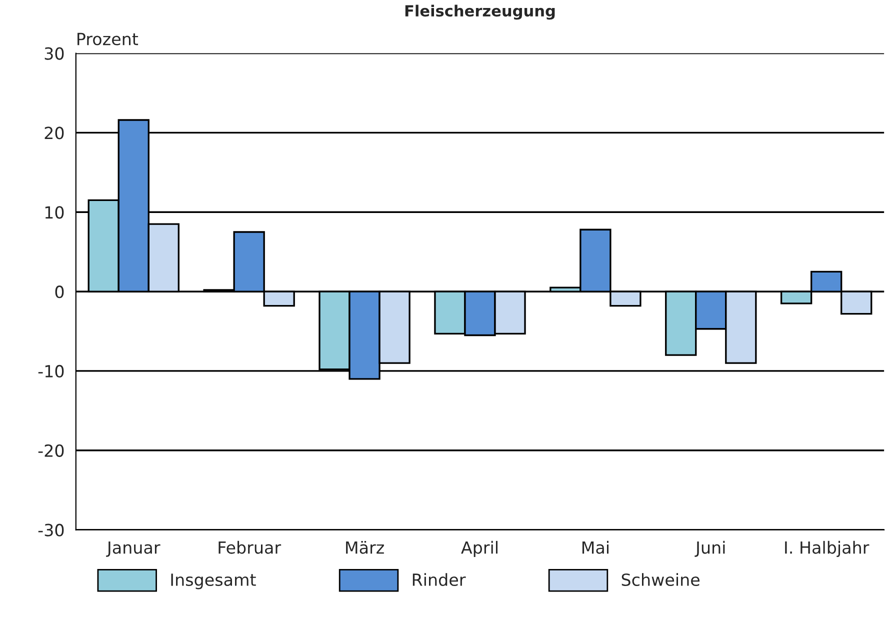 This screenshot has height=627, width=893. Describe the element at coordinates (709, 548) in the screenshot. I see `x-tick-label: Juni` at that location.